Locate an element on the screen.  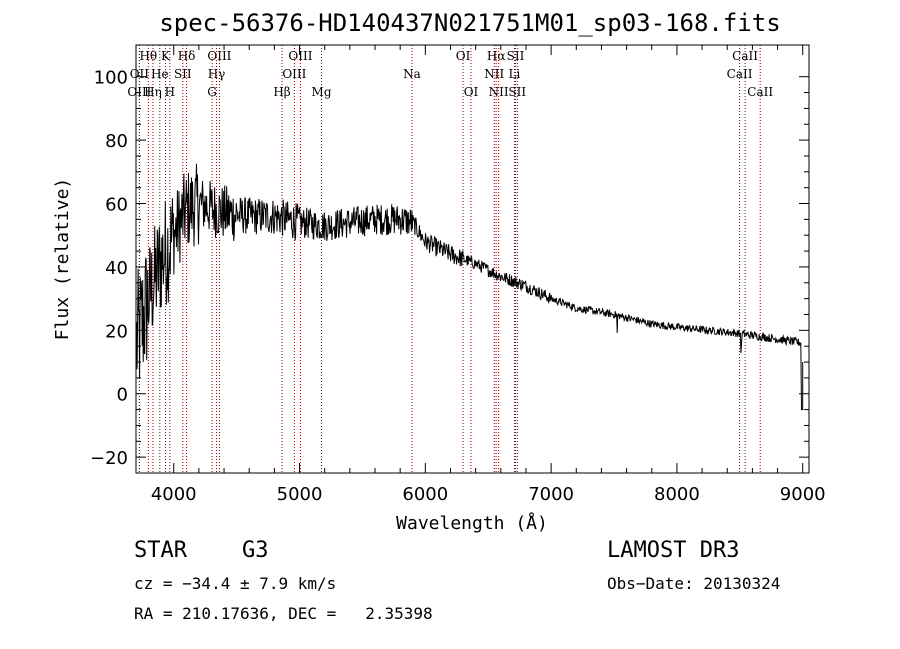
y-tick-label: 60 is located at coordinates (116, 205).